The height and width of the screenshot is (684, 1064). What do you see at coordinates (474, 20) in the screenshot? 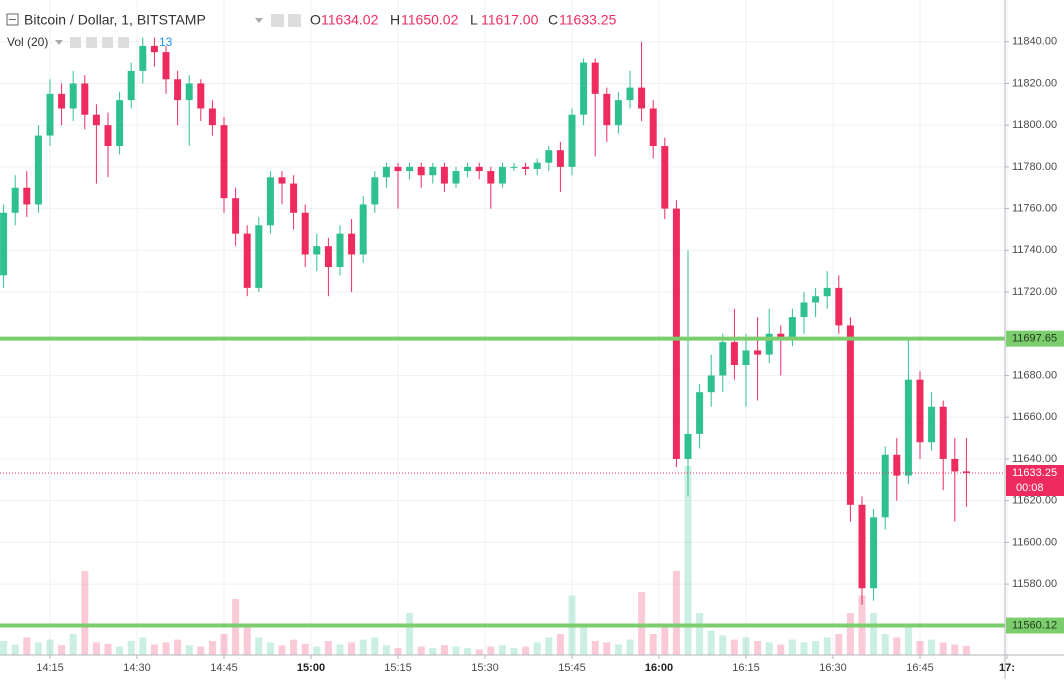
I see `ohlc-key: L` at bounding box center [474, 20].